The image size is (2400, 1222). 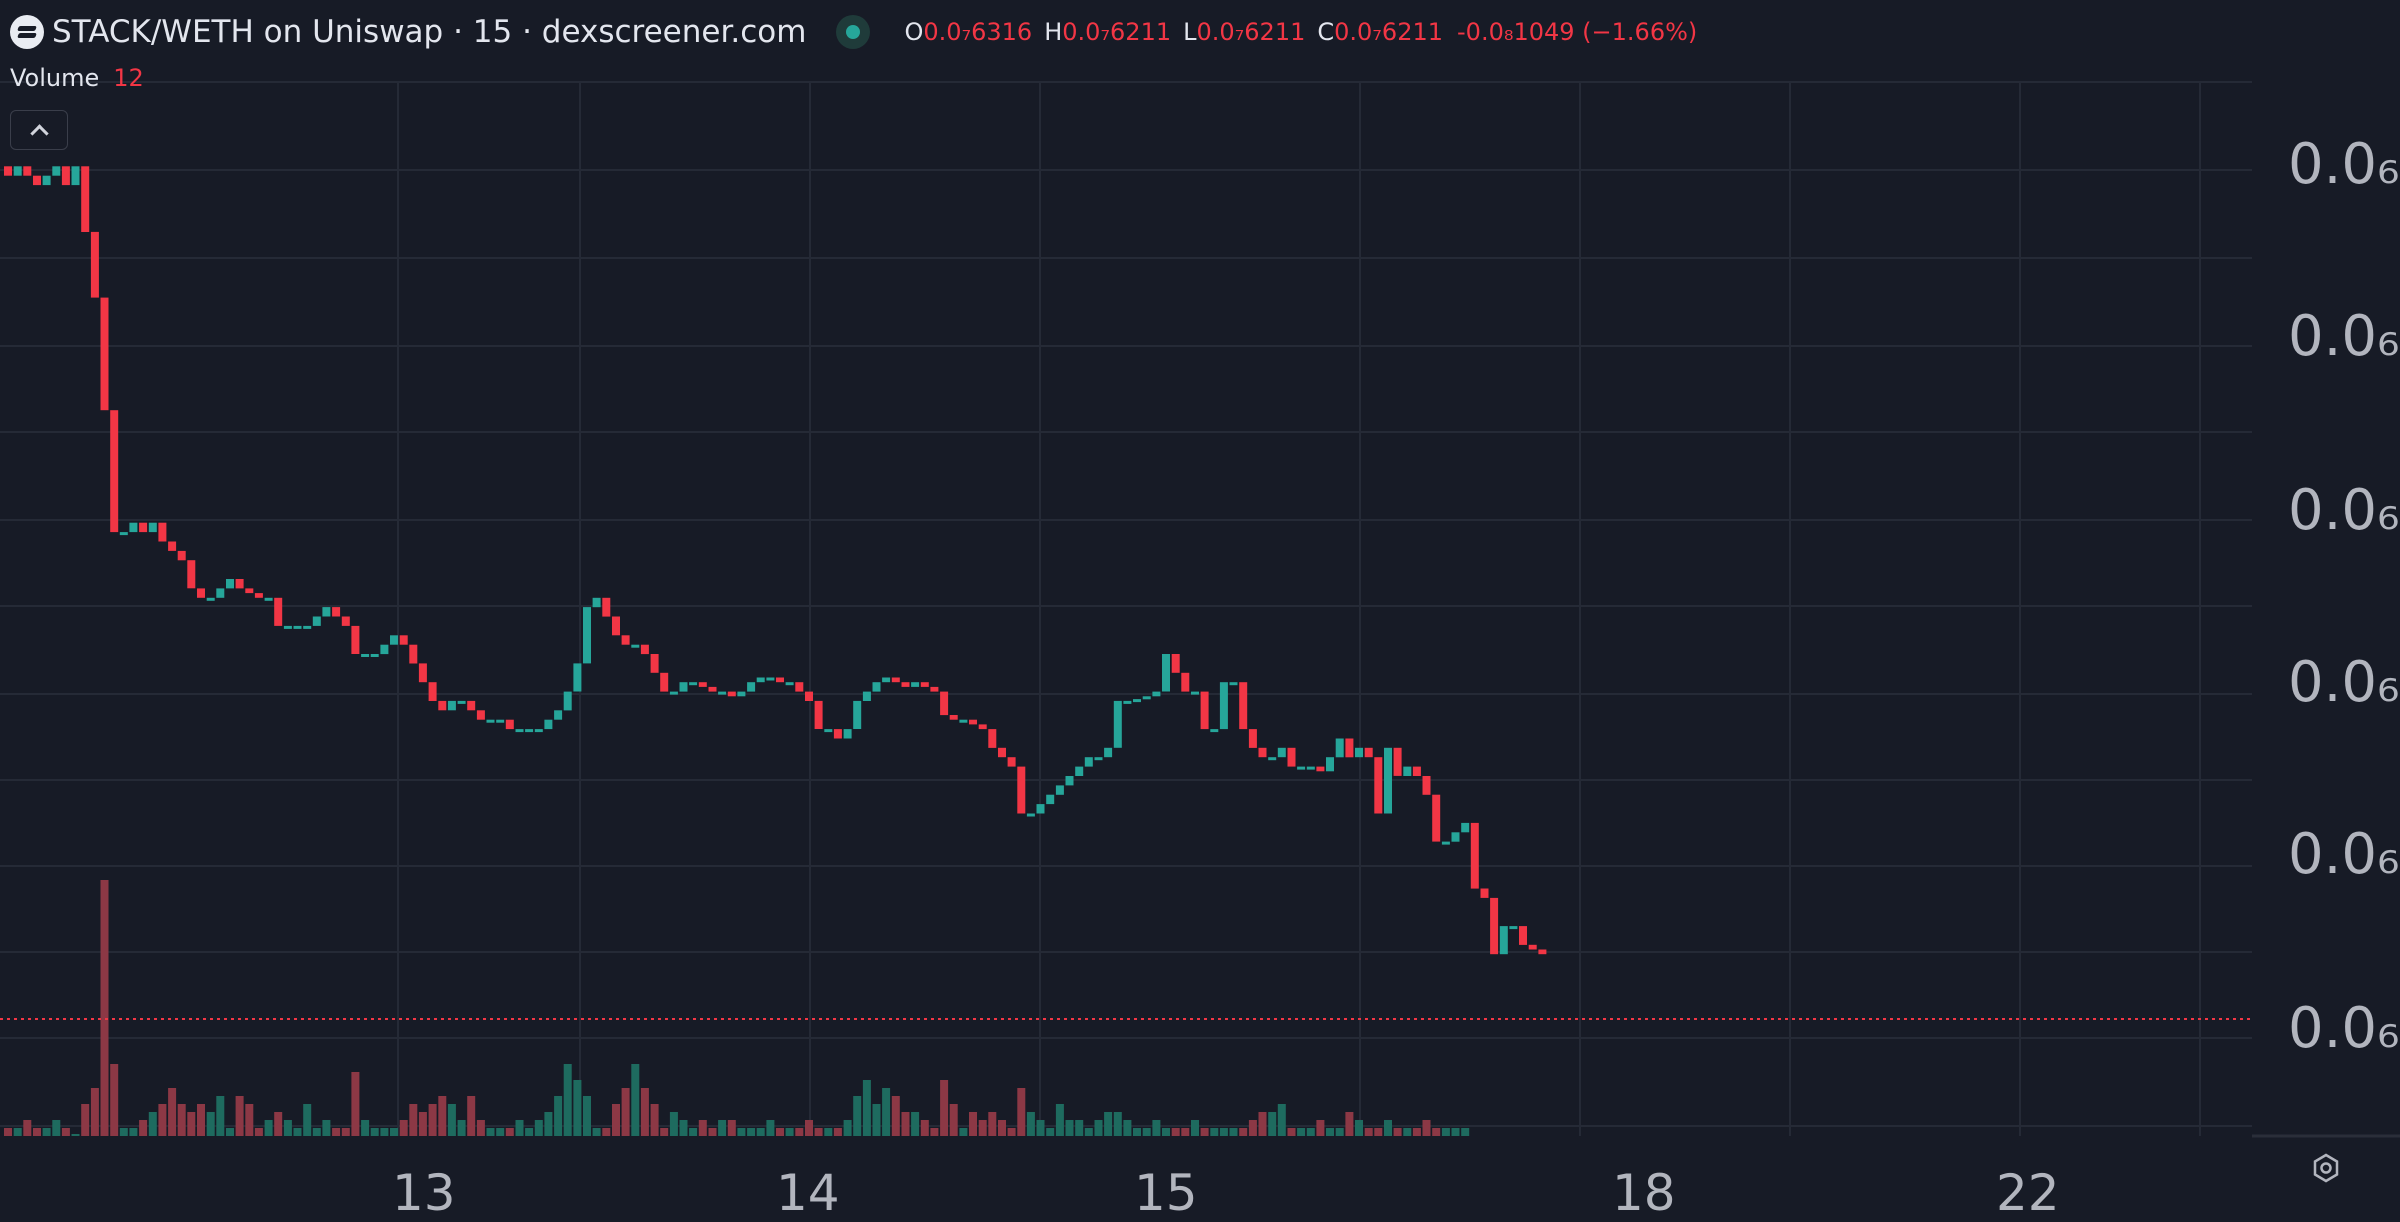 What do you see at coordinates (1166, 1193) in the screenshot?
I see `x-axis-label: 15` at bounding box center [1166, 1193].